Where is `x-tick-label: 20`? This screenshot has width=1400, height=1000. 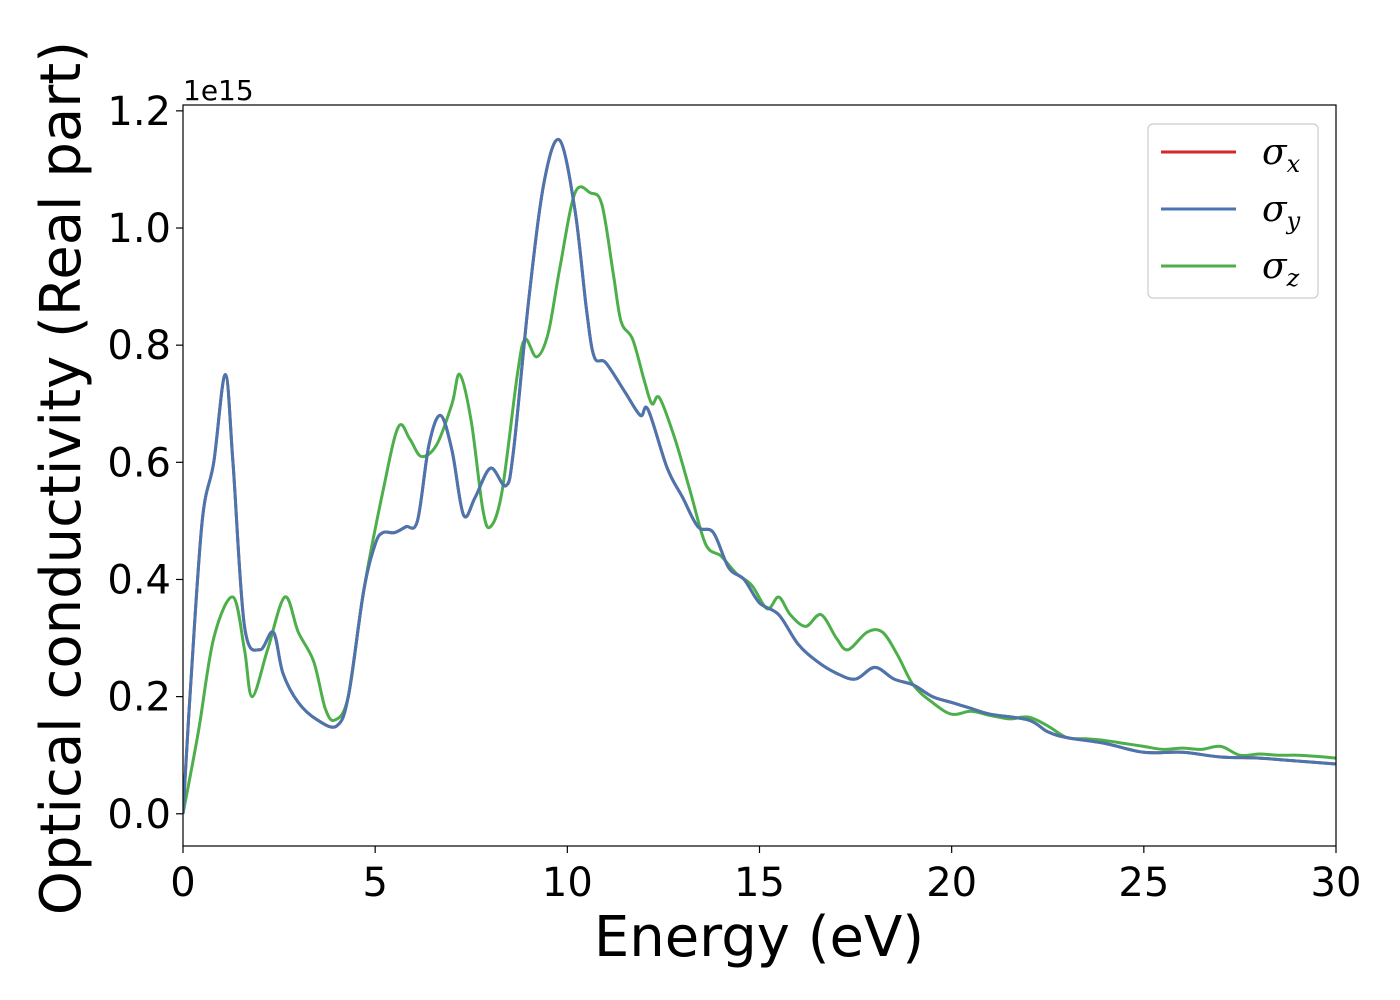
x-tick-label: 20 is located at coordinates (951, 883).